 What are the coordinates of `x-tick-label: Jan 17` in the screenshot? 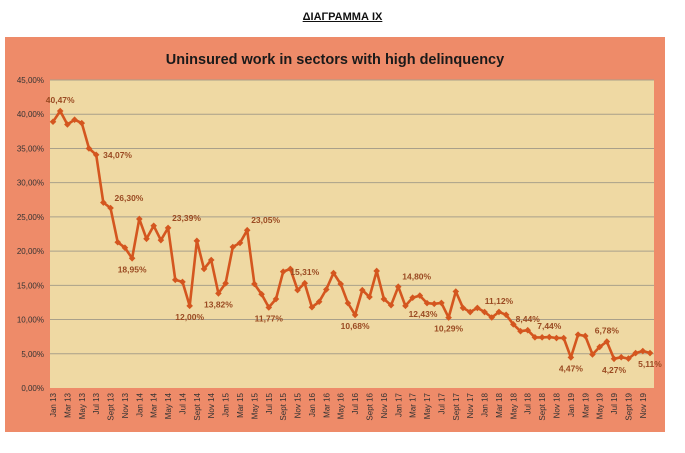 It's located at (398, 404).